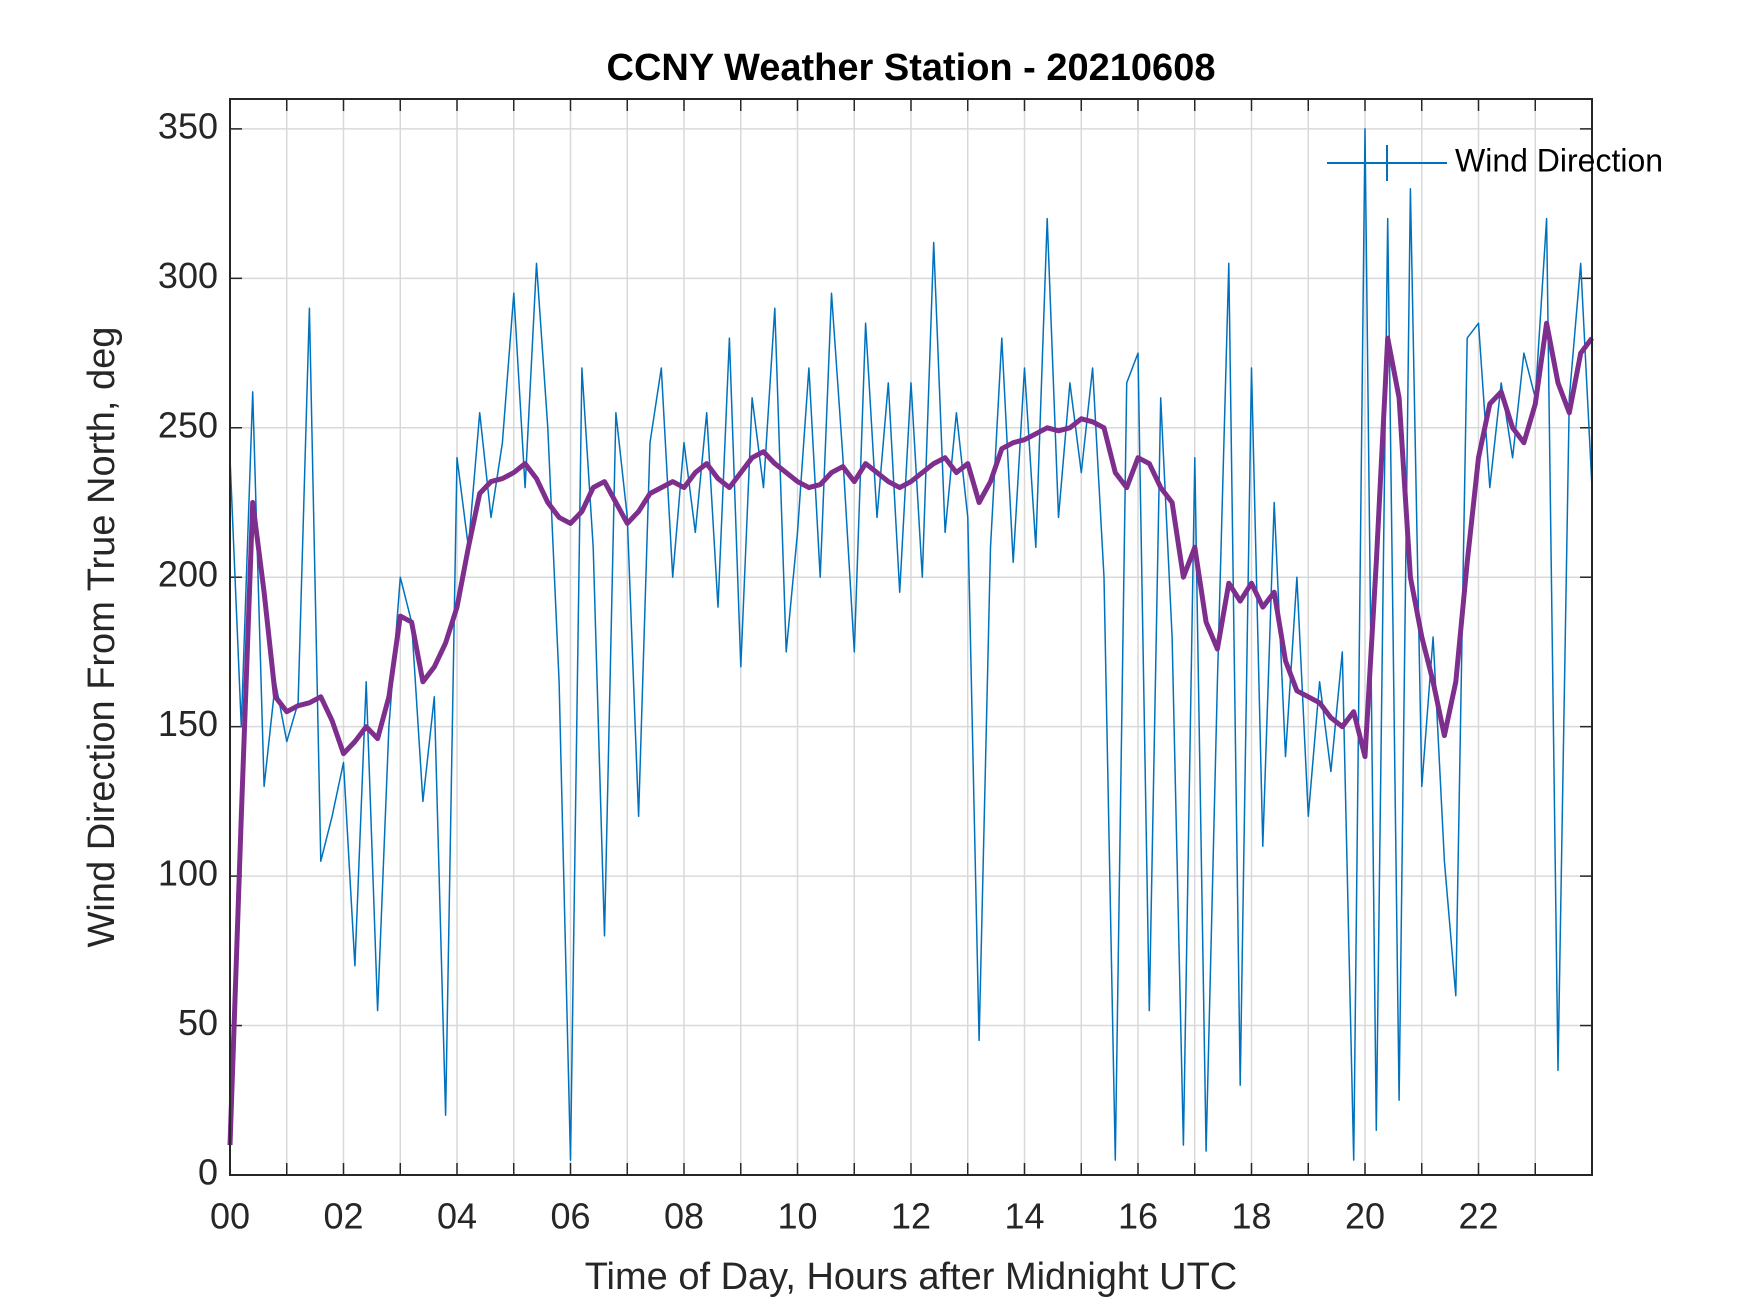 This screenshot has height=1313, width=1750. What do you see at coordinates (457, 1216) in the screenshot?
I see `x-tick-label: 04` at bounding box center [457, 1216].